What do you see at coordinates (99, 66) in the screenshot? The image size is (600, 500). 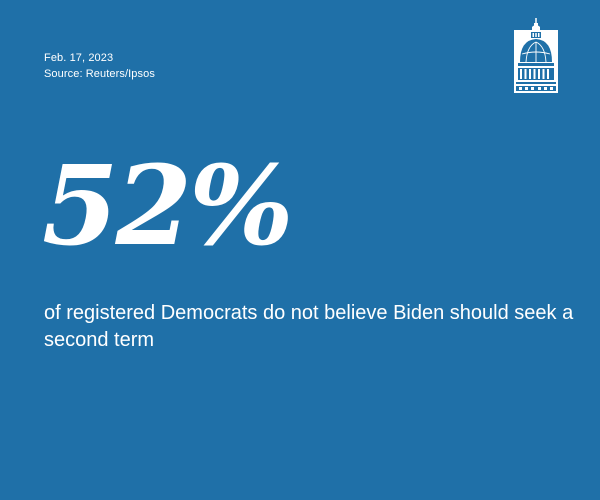 I see `meta-block: Feb. 17, 2023 Source: Reuters/Ipsos` at bounding box center [99, 66].